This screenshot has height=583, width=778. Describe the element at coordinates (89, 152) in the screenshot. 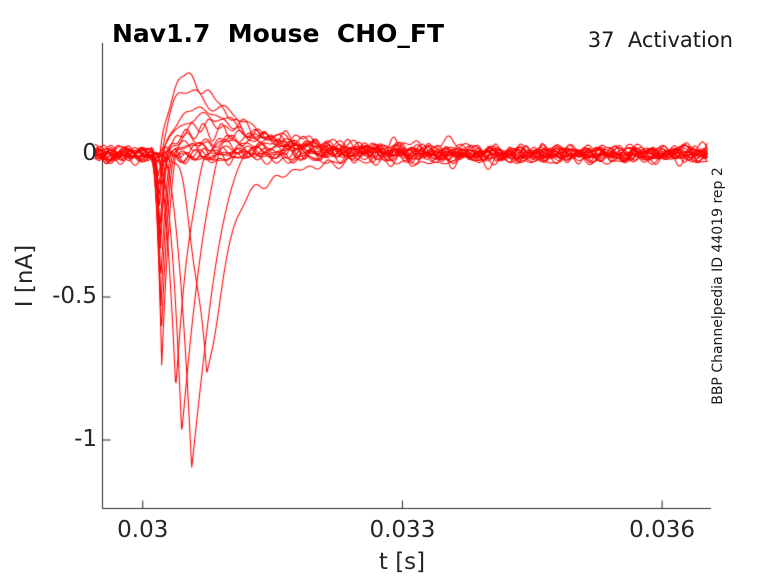

I see `y-tick-label: 0` at that location.